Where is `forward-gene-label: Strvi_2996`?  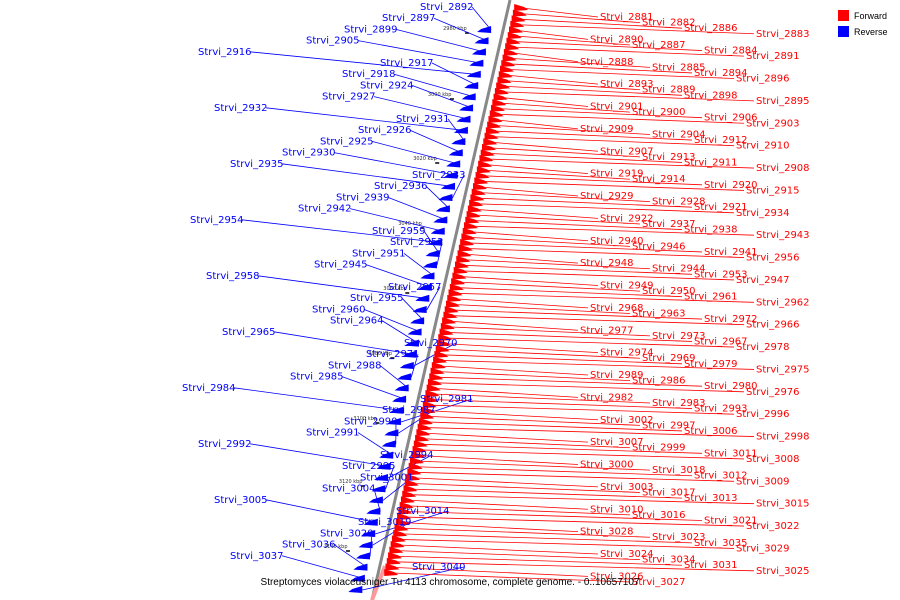
forward-gene-label: Strvi_2996 is located at coordinates (763, 414).